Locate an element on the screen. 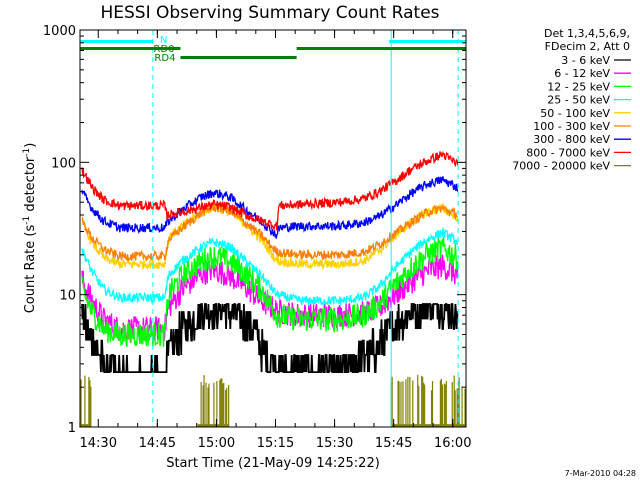  legend-label-1: 6 - 12 keV is located at coordinates (582, 73).